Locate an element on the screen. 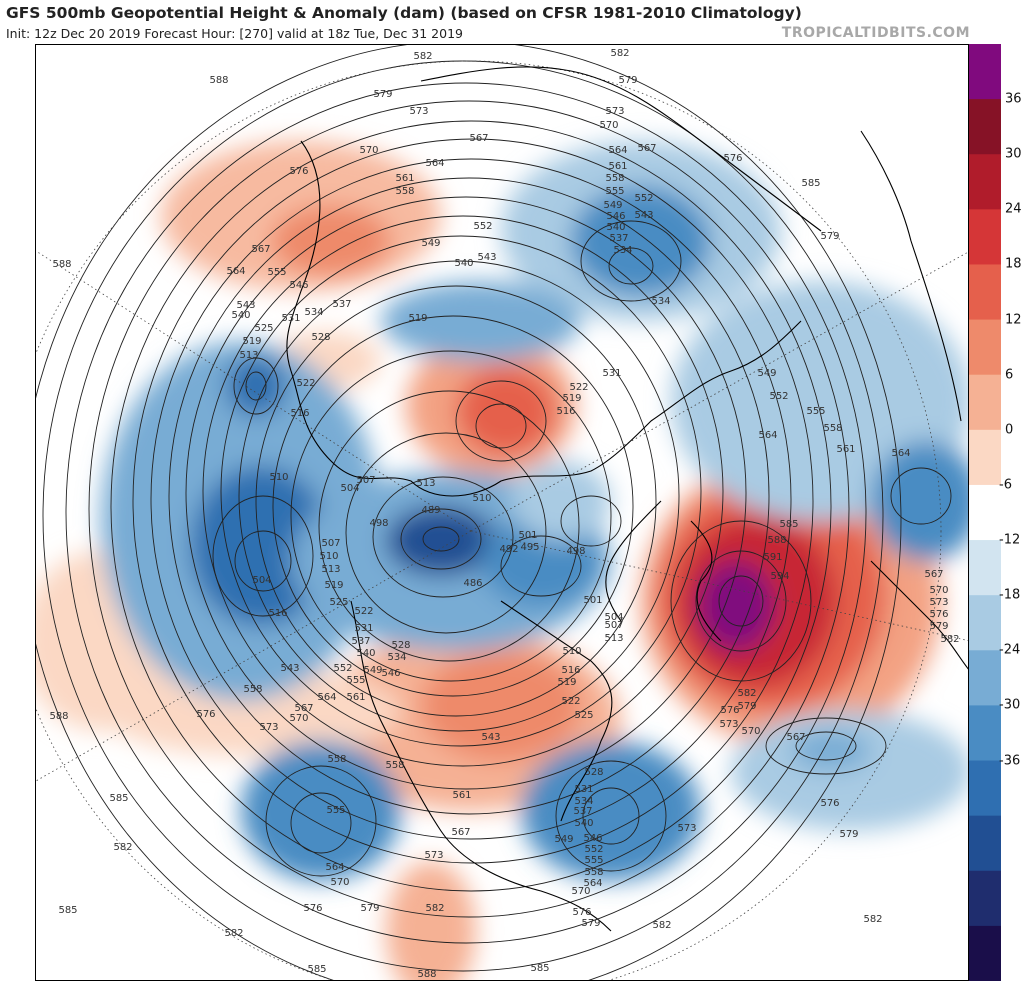  colorbar-tick-label: -36 is located at coordinates (1010, 761).